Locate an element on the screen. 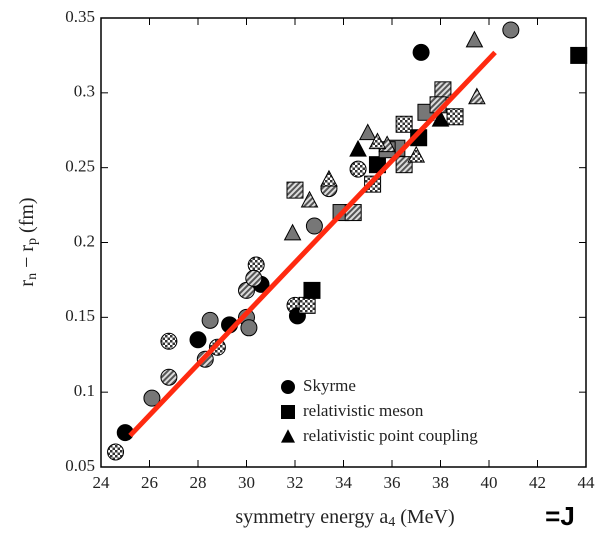  x-tick-label: 30 is located at coordinates (246, 482).